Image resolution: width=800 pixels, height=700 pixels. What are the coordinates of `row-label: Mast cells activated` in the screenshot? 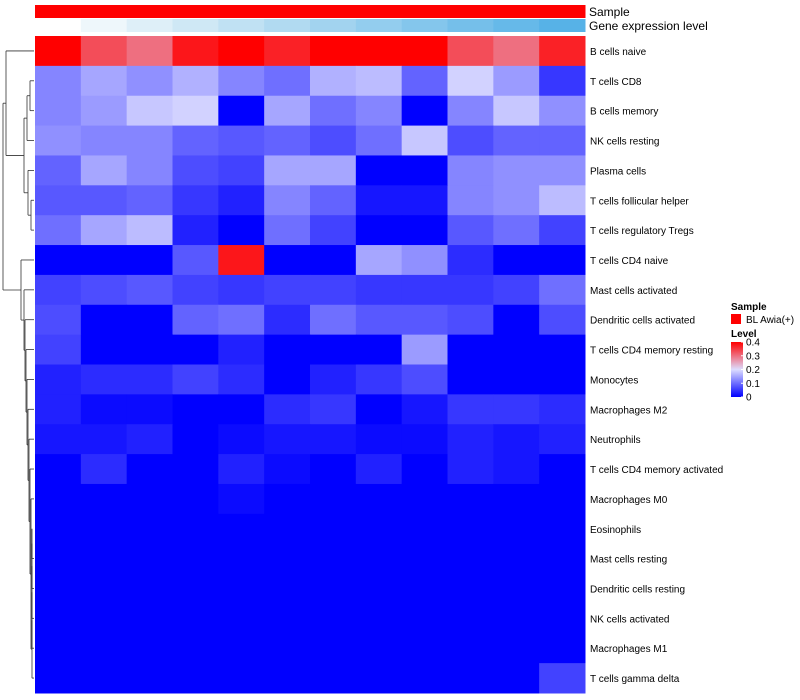 It's located at (633, 291).